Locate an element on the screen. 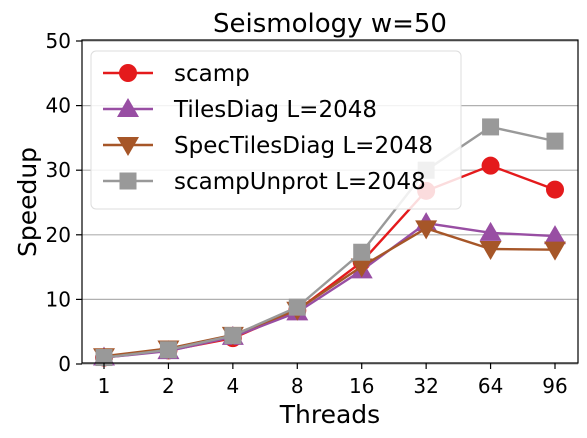 Image resolution: width=587 pixels, height=438 pixels. x-tick-label-2: 2 is located at coordinates (168, 386).